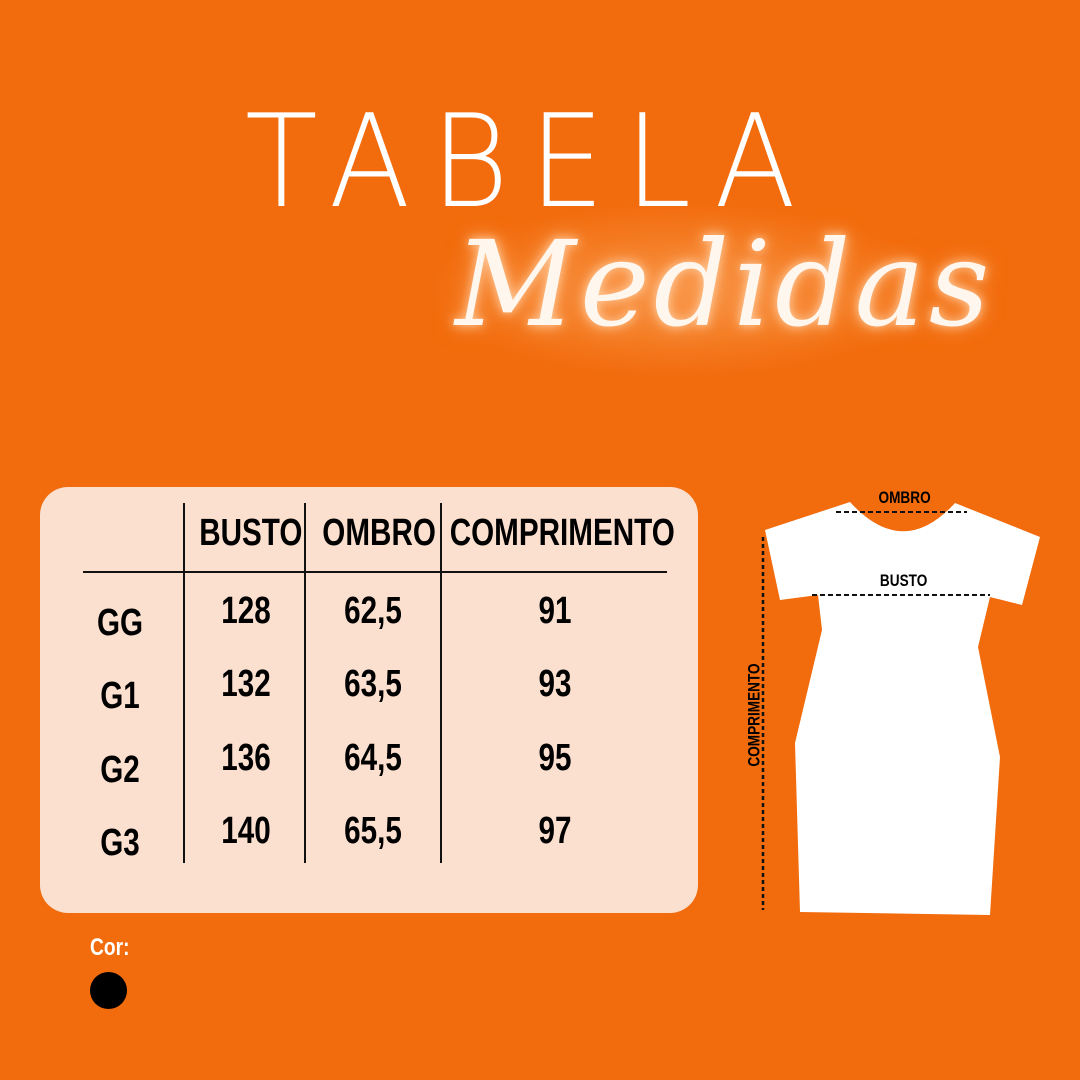 The width and height of the screenshot is (1080, 1080). I want to click on header-busto: BUSTO, so click(251, 533).